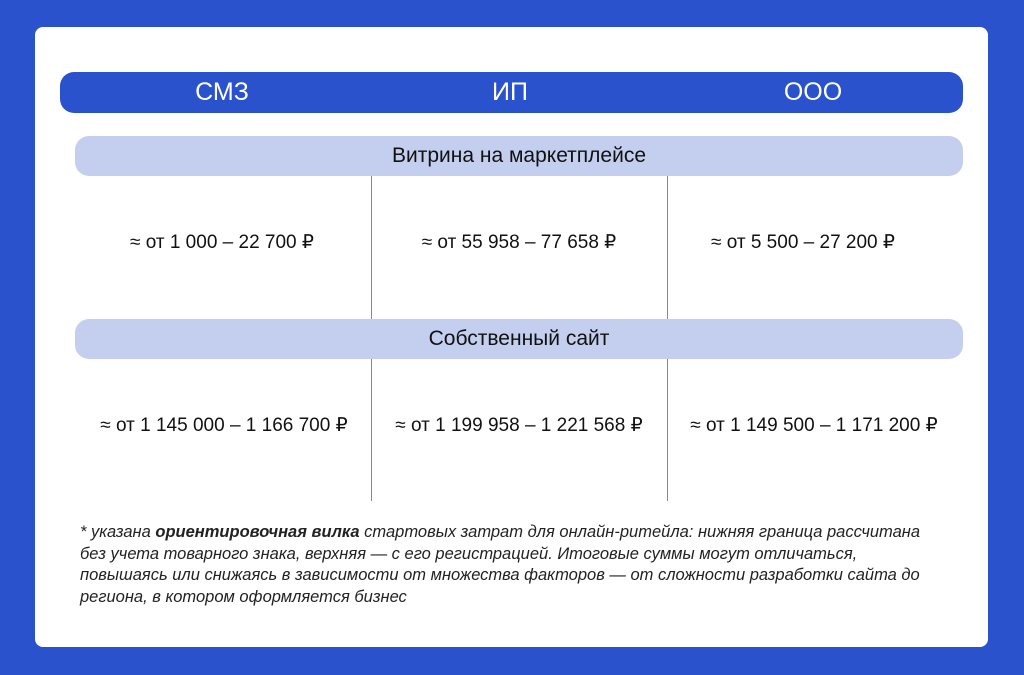 Image resolution: width=1024 pixels, height=675 pixels. Describe the element at coordinates (519, 339) in the screenshot. I see `section-own-site: Собственный сайт` at that location.